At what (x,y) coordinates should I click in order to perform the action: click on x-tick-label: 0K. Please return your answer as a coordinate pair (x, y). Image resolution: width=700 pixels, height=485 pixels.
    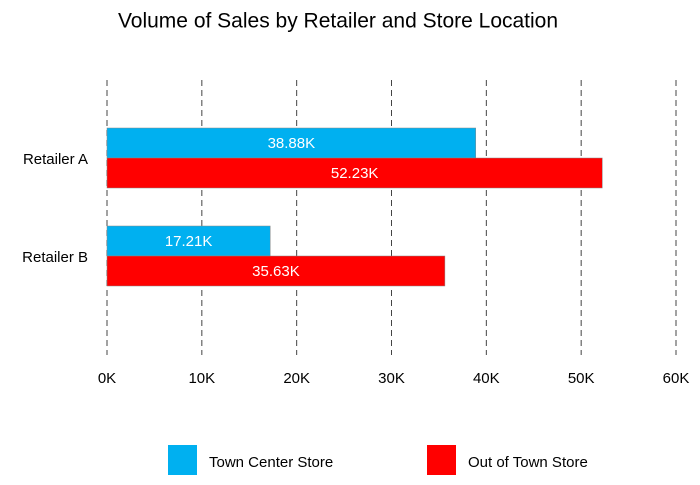
    Looking at the image, I should click on (107, 378).